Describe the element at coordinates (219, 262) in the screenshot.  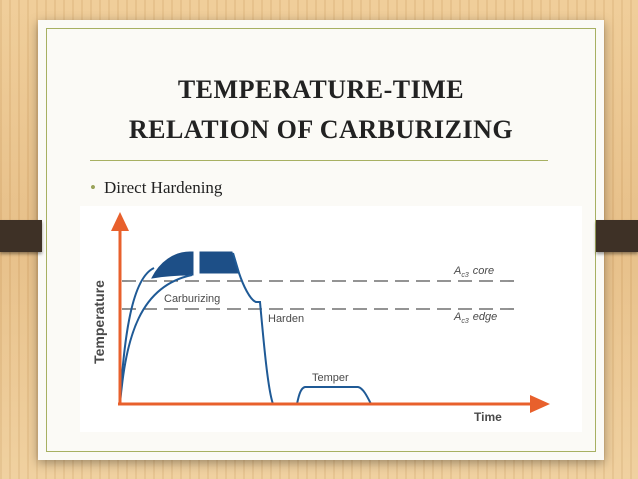
I see `carburizing-band-right` at that location.